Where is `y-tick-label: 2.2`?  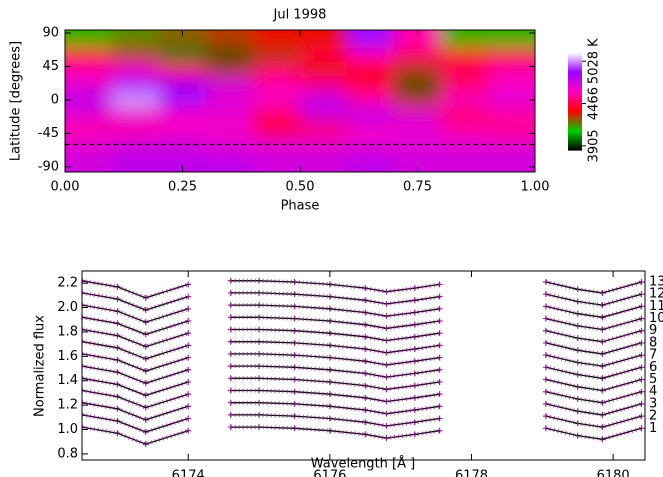 y-tick-label: 2.2 is located at coordinates (67, 283).